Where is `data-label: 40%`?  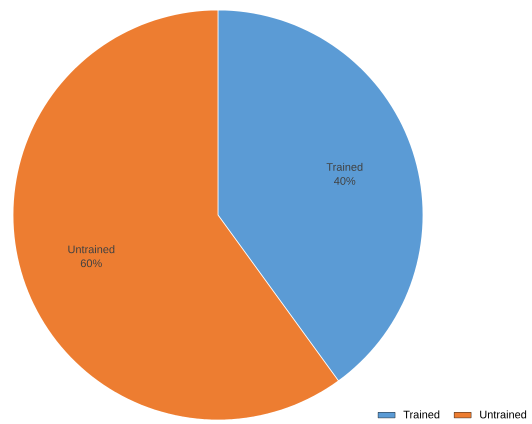
data-label: 40% is located at coordinates (345, 181).